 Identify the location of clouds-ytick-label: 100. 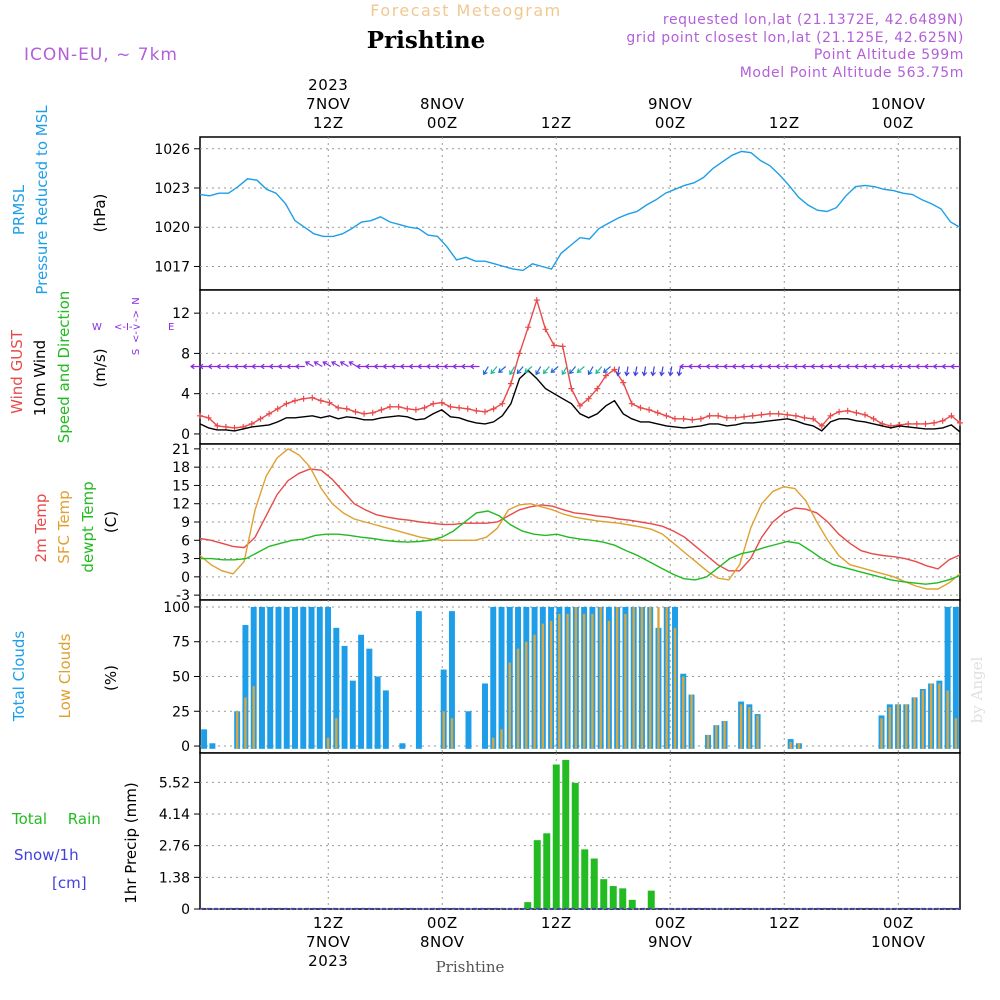
(176, 608).